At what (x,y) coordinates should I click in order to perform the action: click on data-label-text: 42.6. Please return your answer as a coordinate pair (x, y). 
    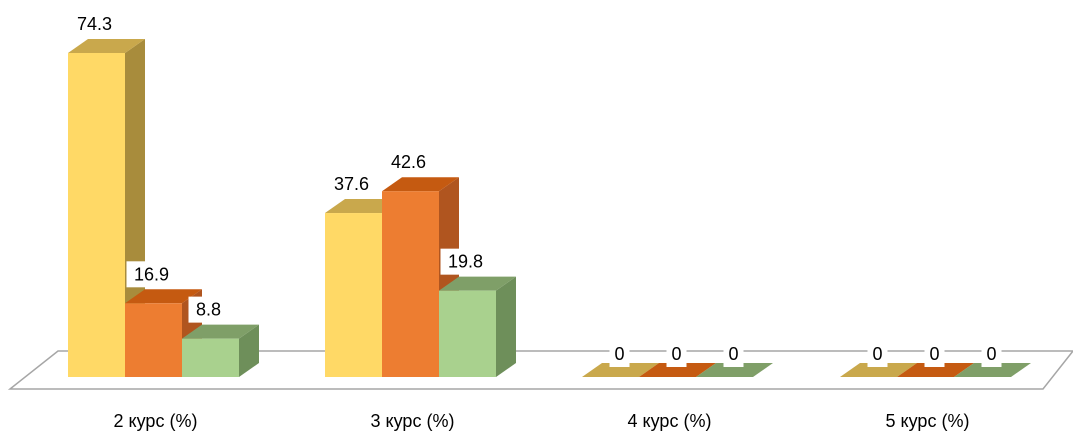
    Looking at the image, I should click on (408, 162).